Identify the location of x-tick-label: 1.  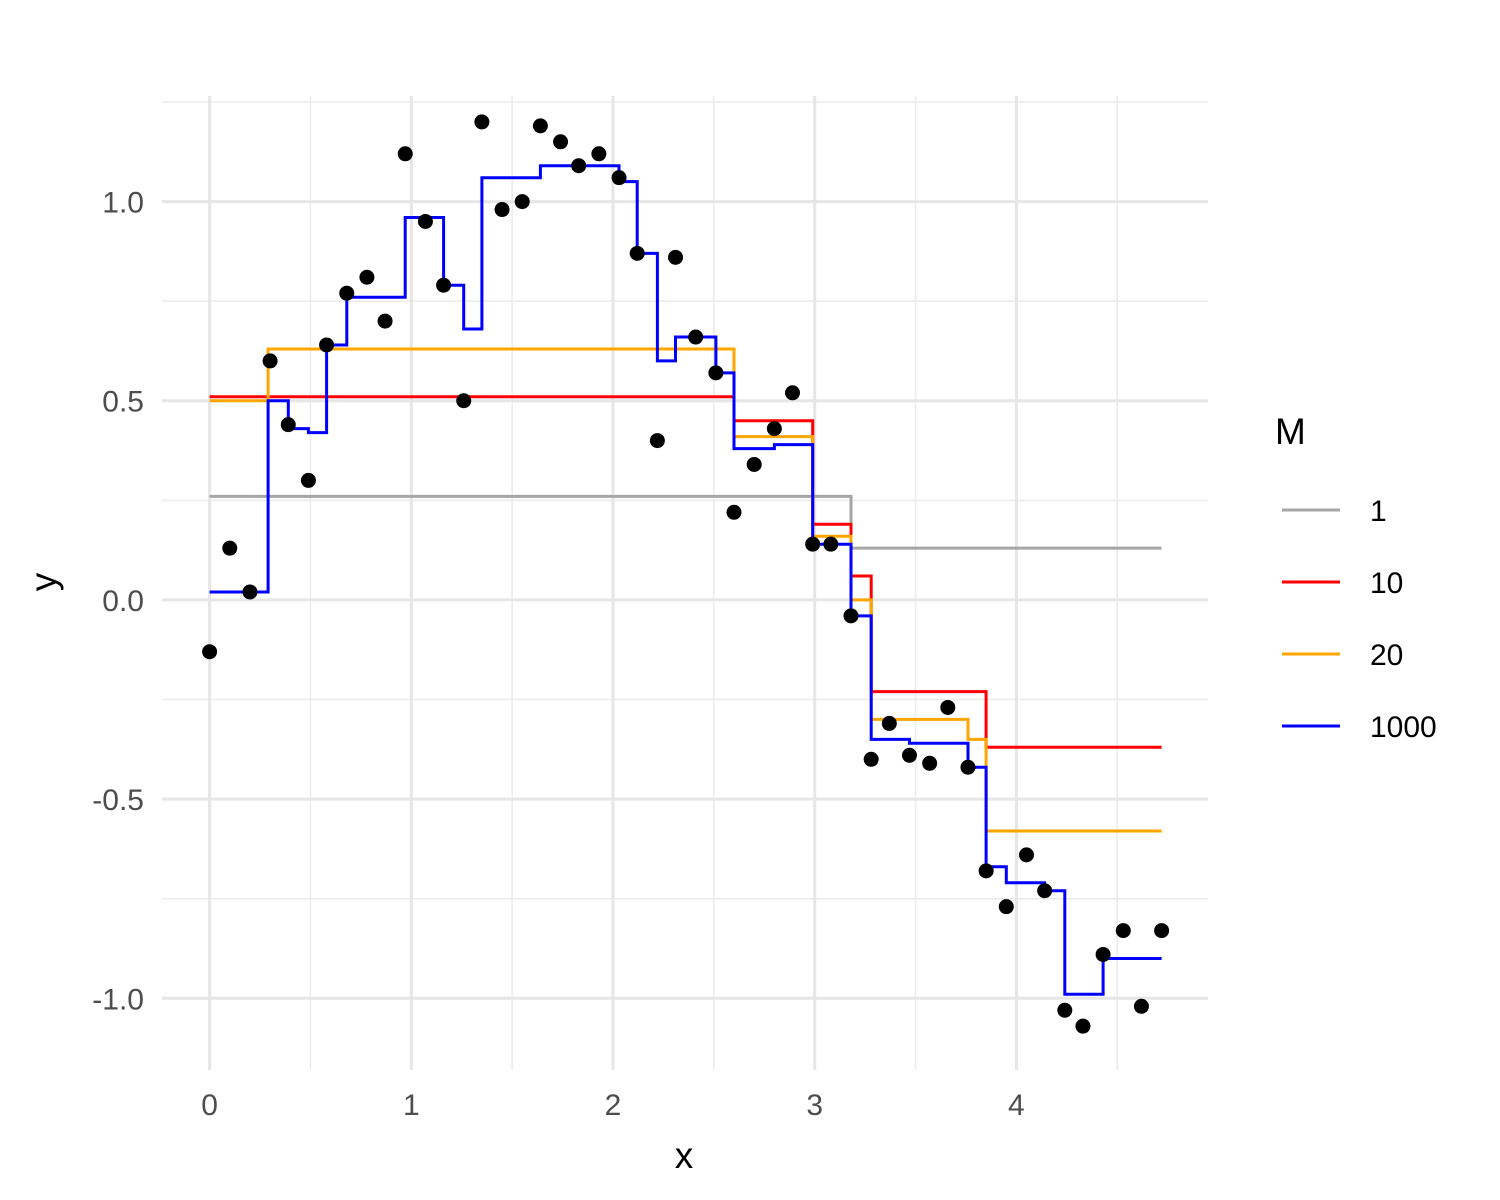
(411, 1105).